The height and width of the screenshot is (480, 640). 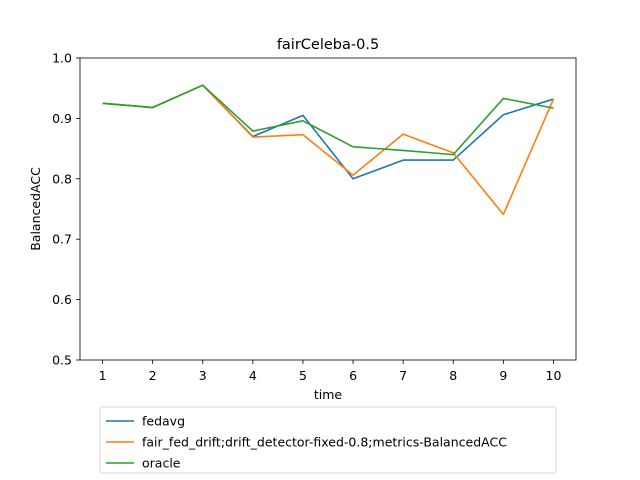 What do you see at coordinates (161, 463) in the screenshot?
I see `legend-label-3: oracle` at bounding box center [161, 463].